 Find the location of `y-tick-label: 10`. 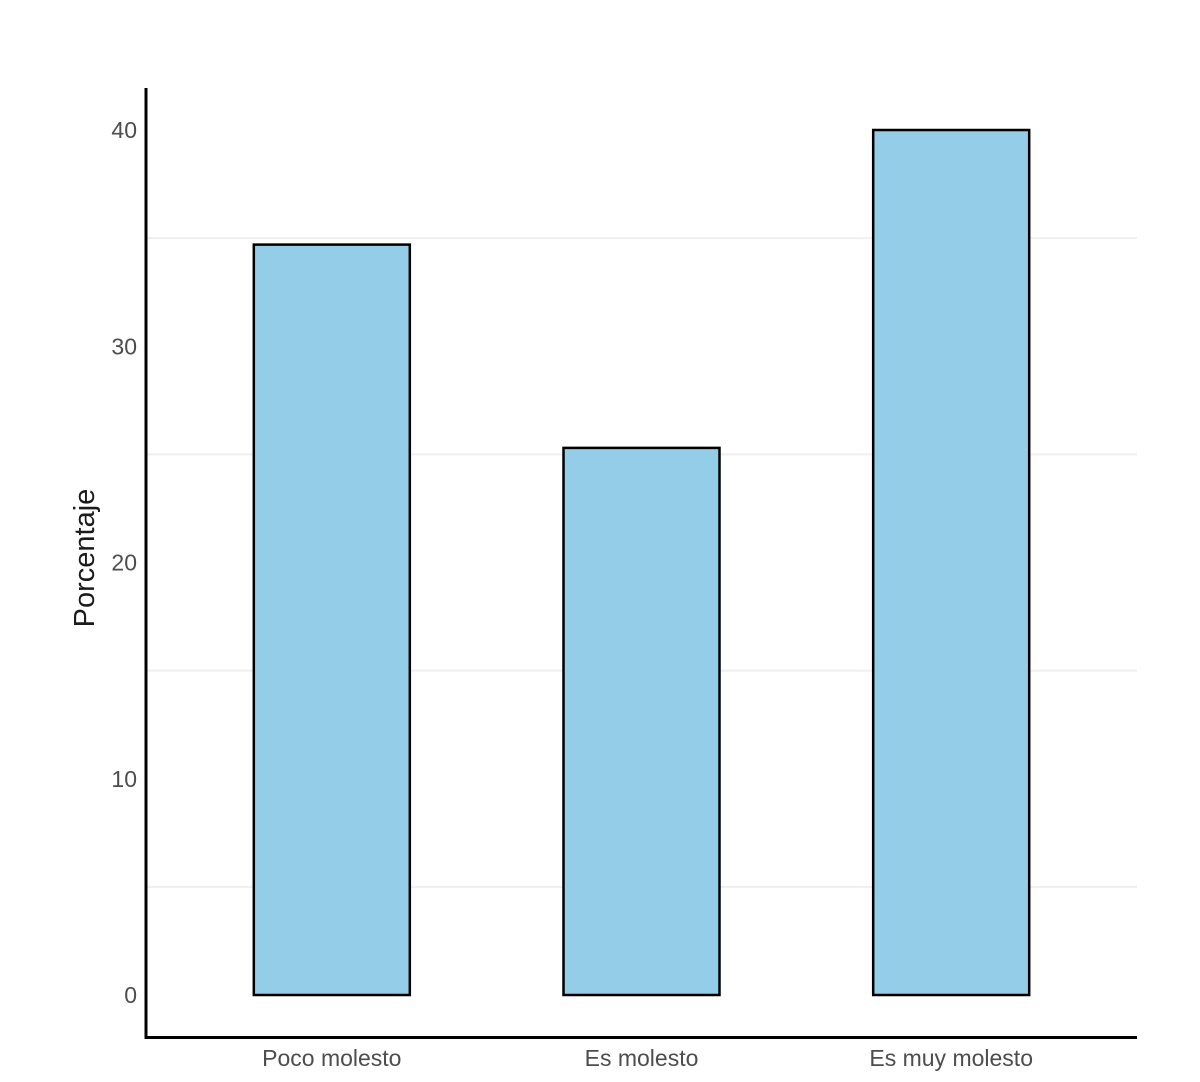

y-tick-label: 10 is located at coordinates (124, 779).